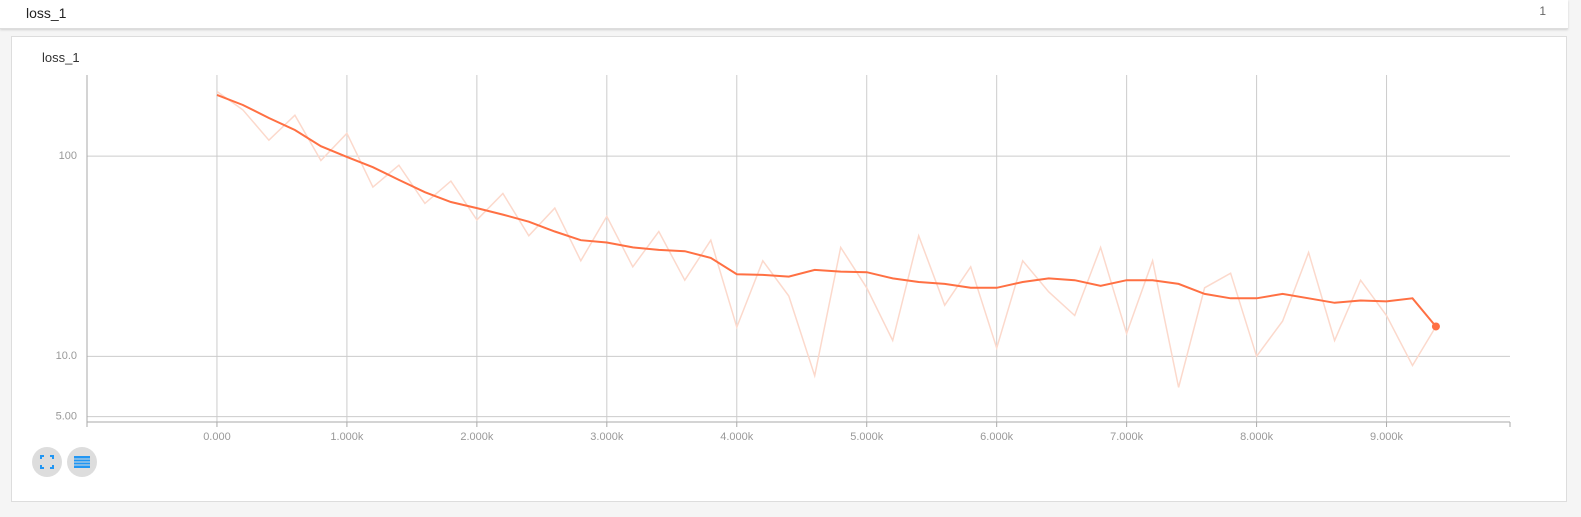  What do you see at coordinates (867, 437) in the screenshot?
I see `x-tick-label: 5.000k` at bounding box center [867, 437].